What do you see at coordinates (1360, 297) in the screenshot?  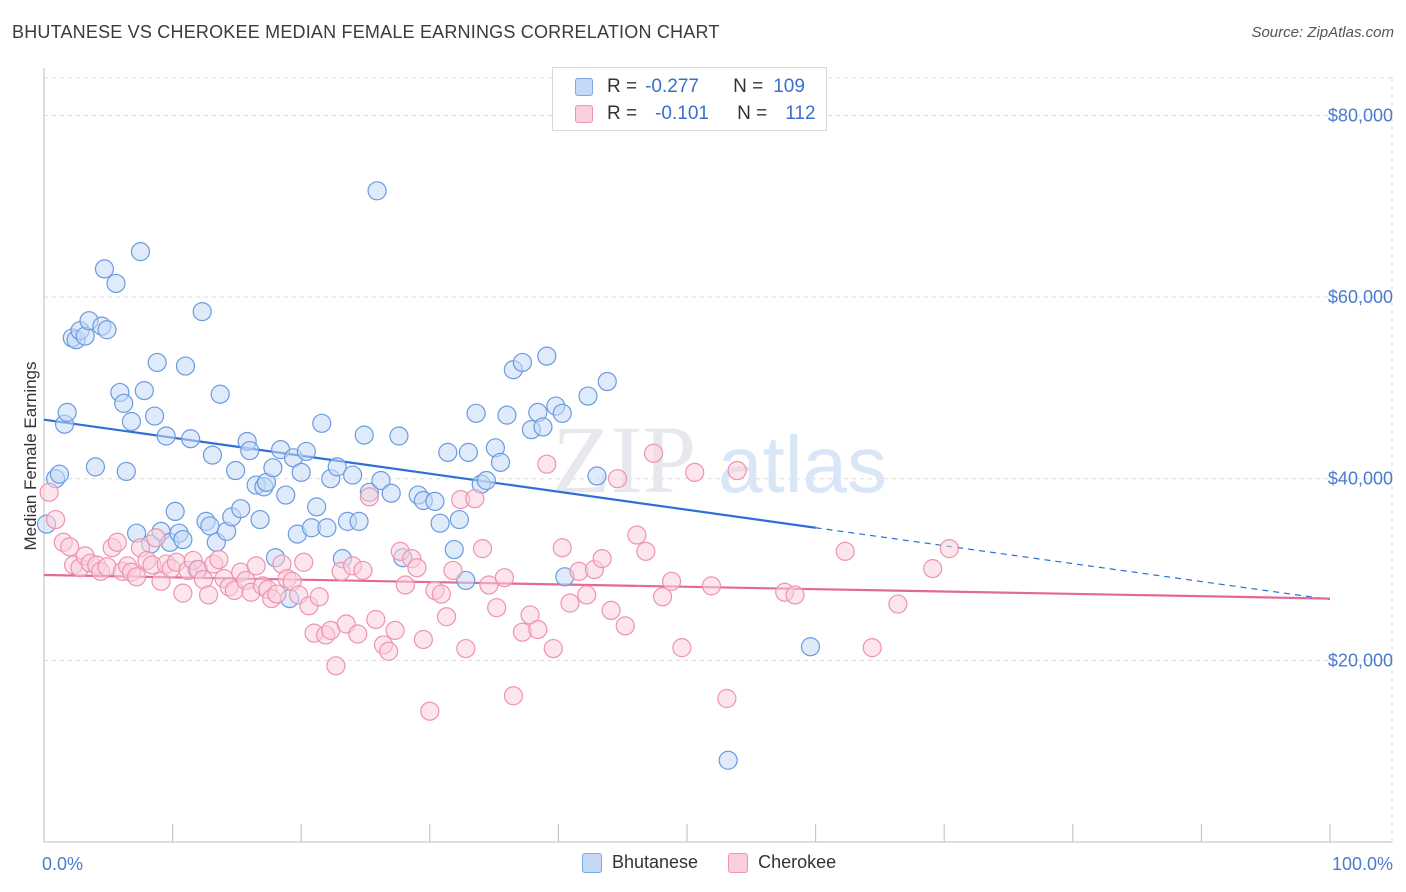 I see `y-tick-label: $60,000` at bounding box center [1360, 297].